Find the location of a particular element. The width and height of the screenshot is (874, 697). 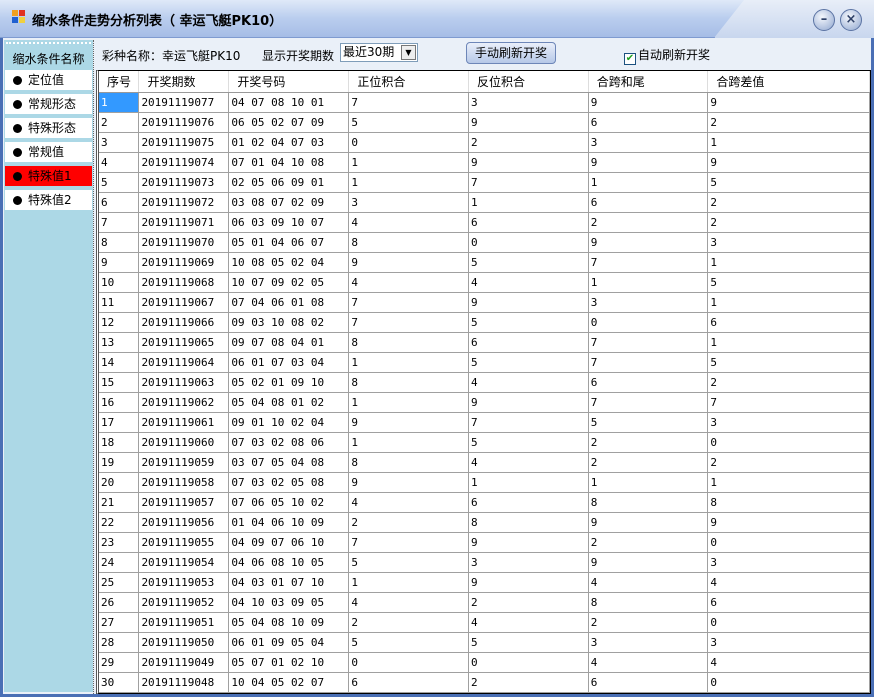

table-row: 18 20191119060 07 03 02 08 06 1 5 2 0 is located at coordinates (484, 442).